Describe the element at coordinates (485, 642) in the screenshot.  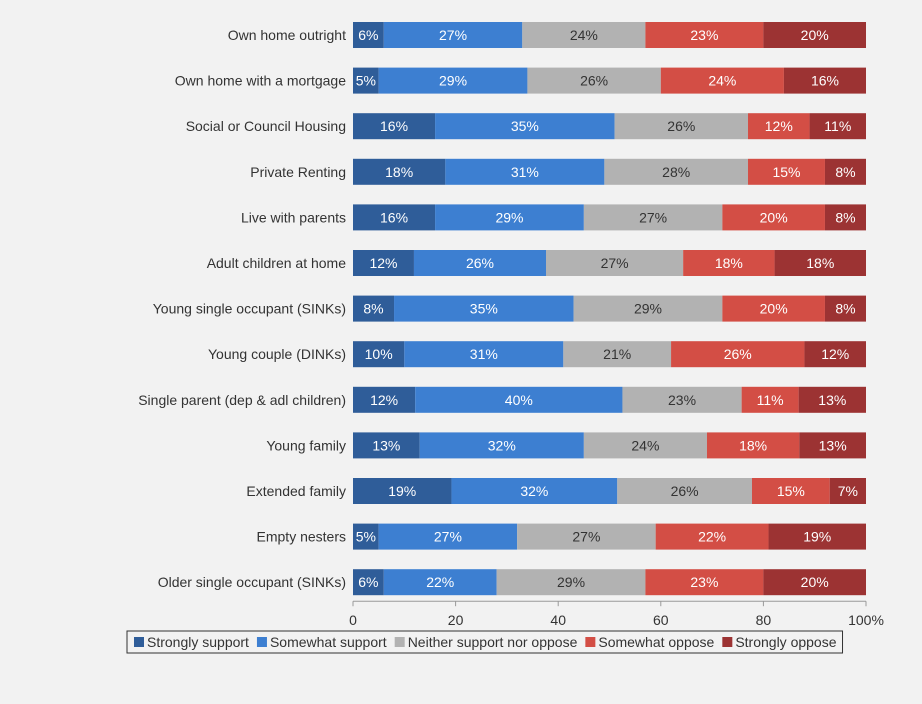
I see `legend-frame` at that location.